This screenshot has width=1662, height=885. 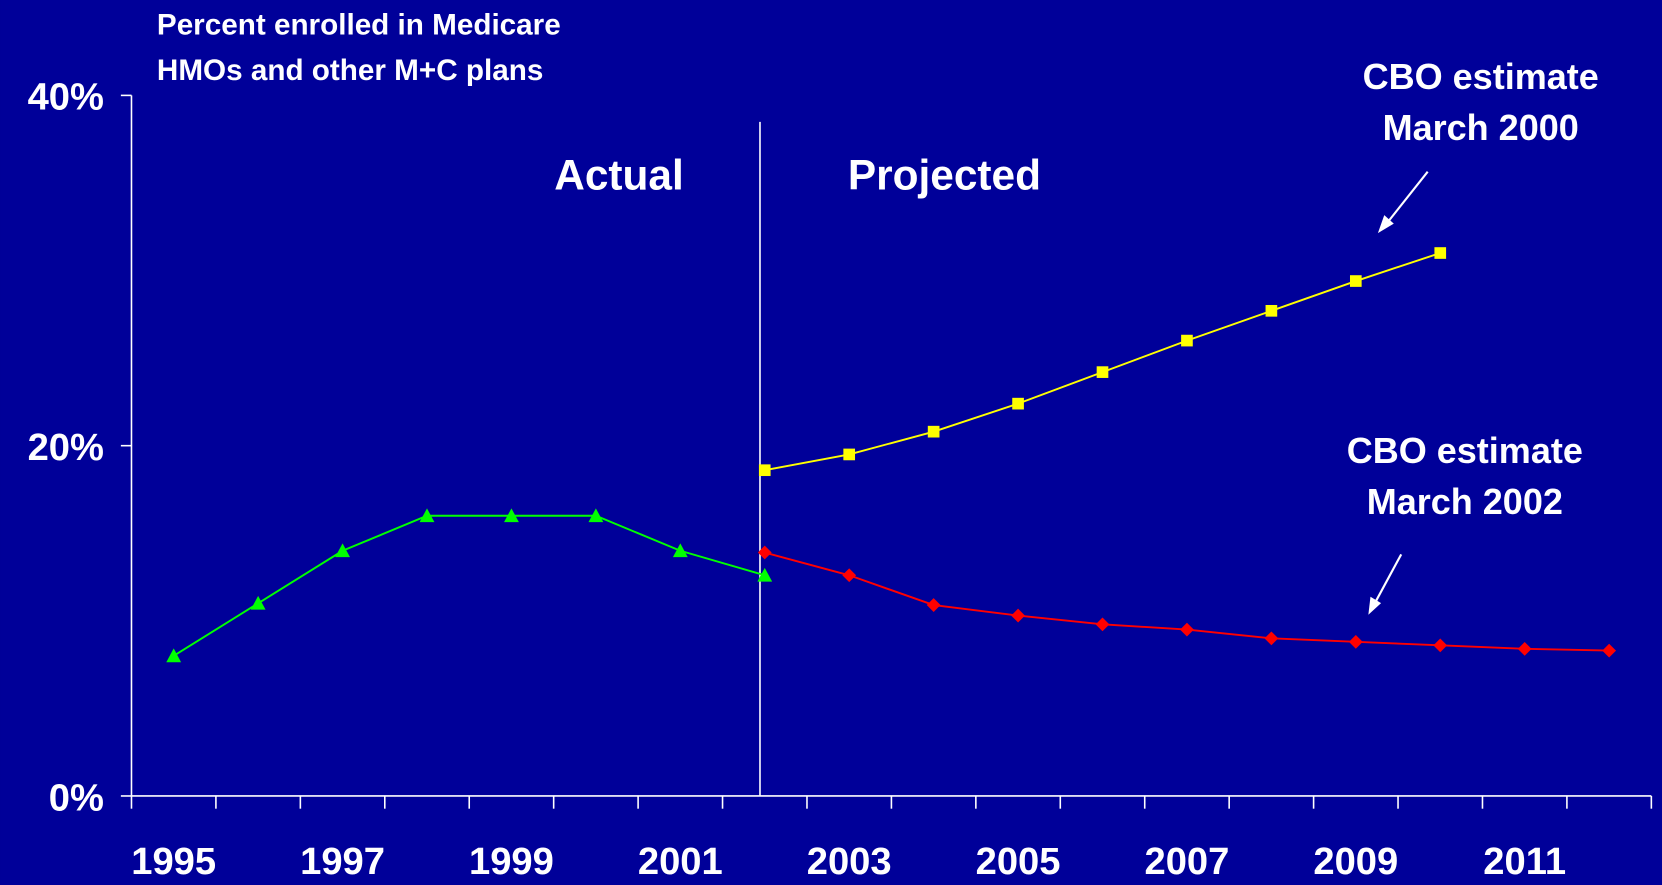 I want to click on x-tick-label: 1995, so click(x=173, y=861).